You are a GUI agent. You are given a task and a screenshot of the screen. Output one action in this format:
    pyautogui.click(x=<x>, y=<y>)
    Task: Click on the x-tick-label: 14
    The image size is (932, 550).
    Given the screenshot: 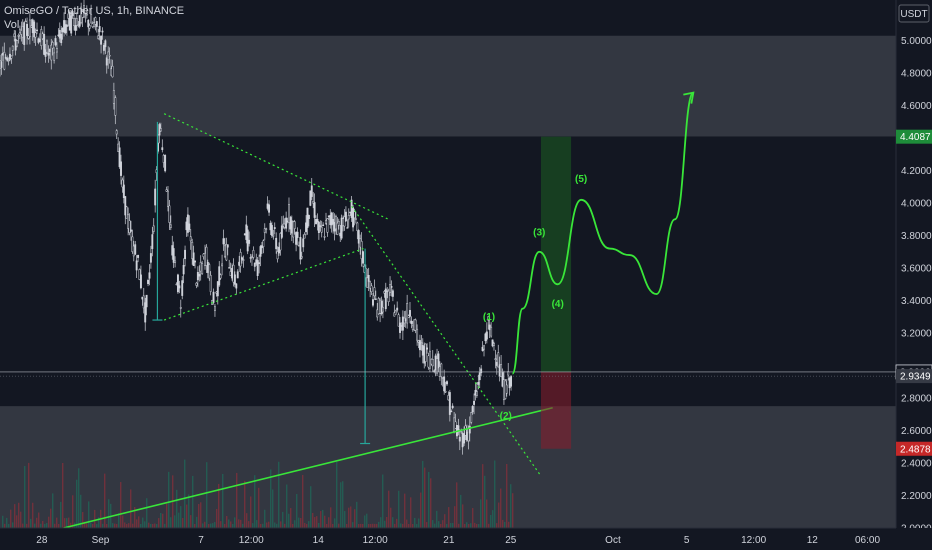 What is the action you would take?
    pyautogui.click(x=319, y=540)
    